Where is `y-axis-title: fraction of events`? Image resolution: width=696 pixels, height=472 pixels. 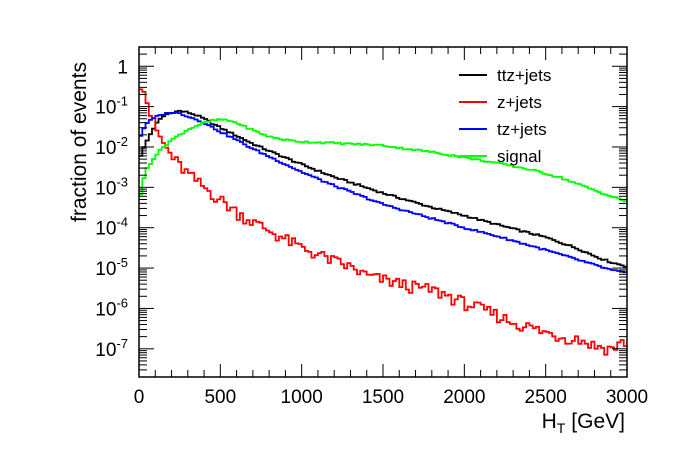 y-axis-title: fraction of events is located at coordinates (79, 142).